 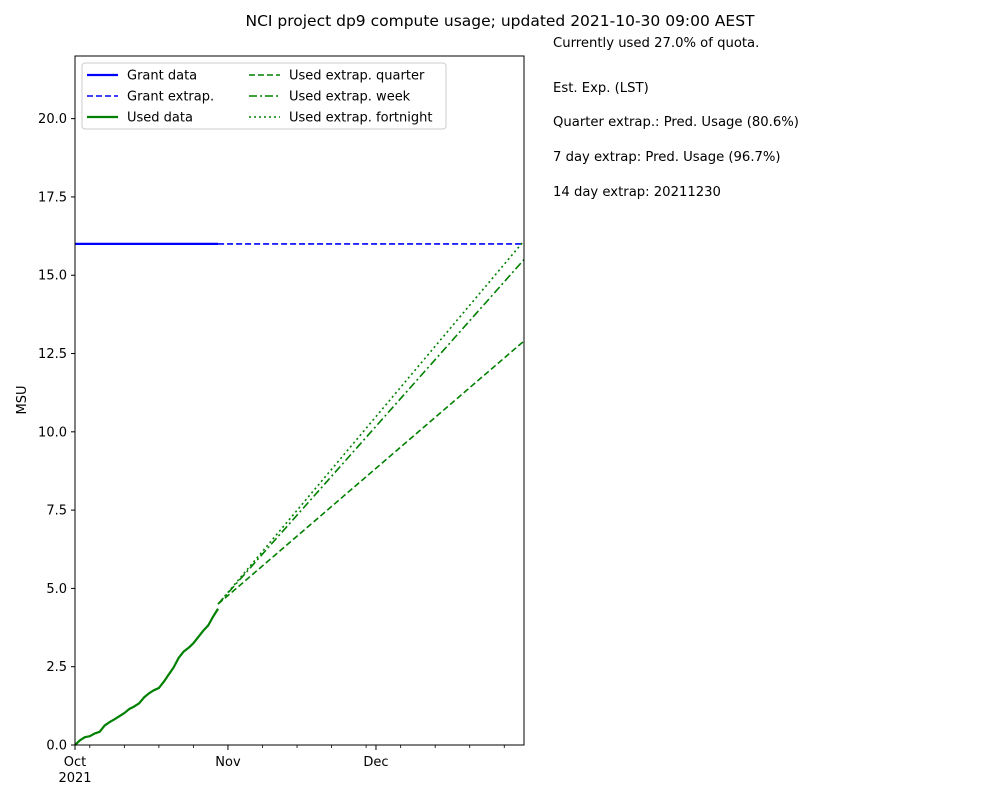 I want to click on x-tick-label: Oct, so click(x=75, y=762).